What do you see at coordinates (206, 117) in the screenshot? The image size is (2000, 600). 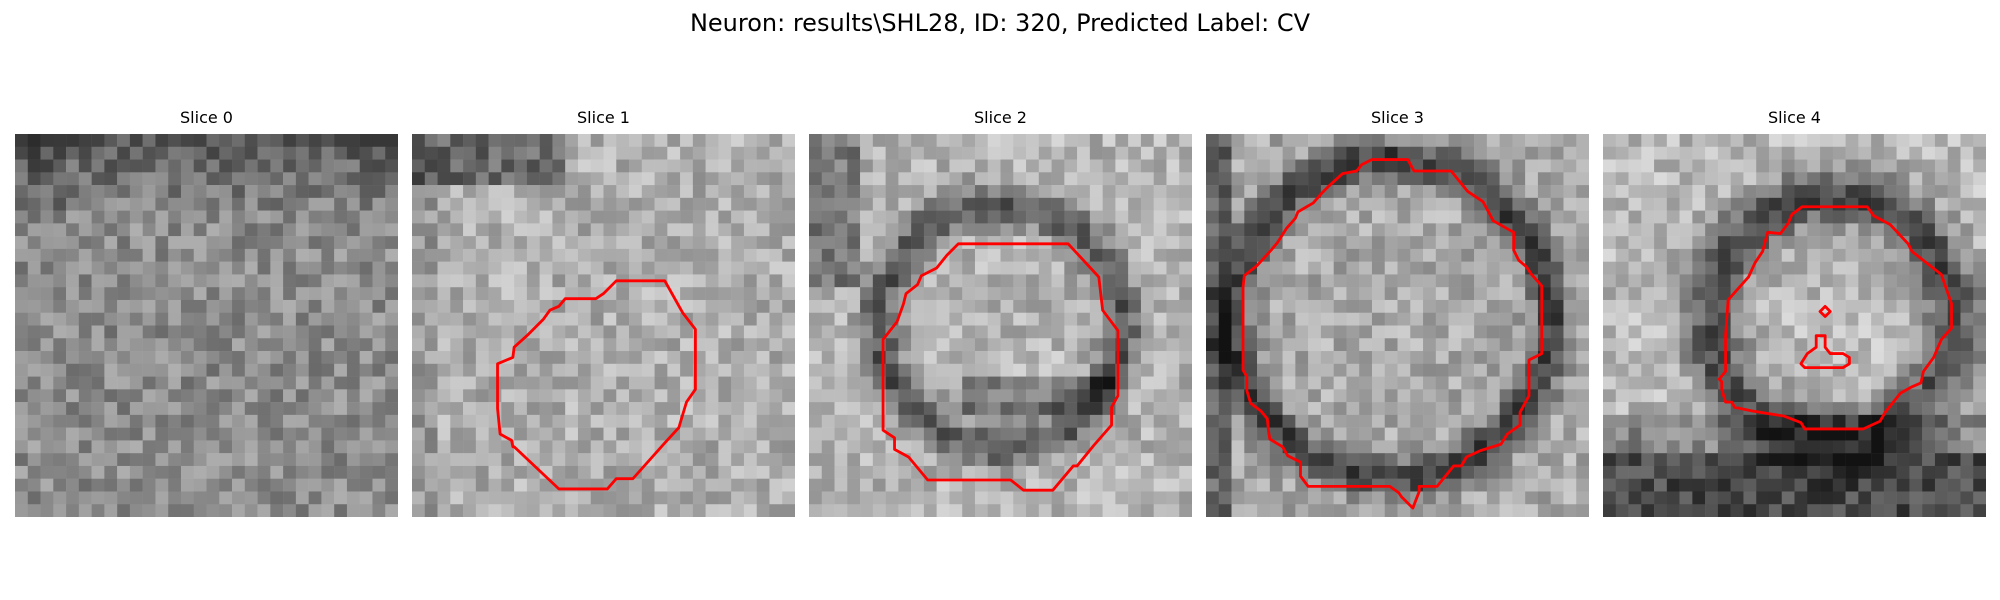 I see `slice-title: Slice 0` at bounding box center [206, 117].